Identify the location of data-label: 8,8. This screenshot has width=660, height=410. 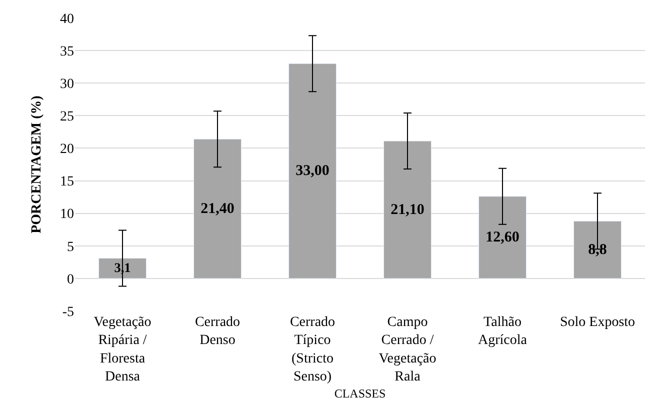
(597, 250).